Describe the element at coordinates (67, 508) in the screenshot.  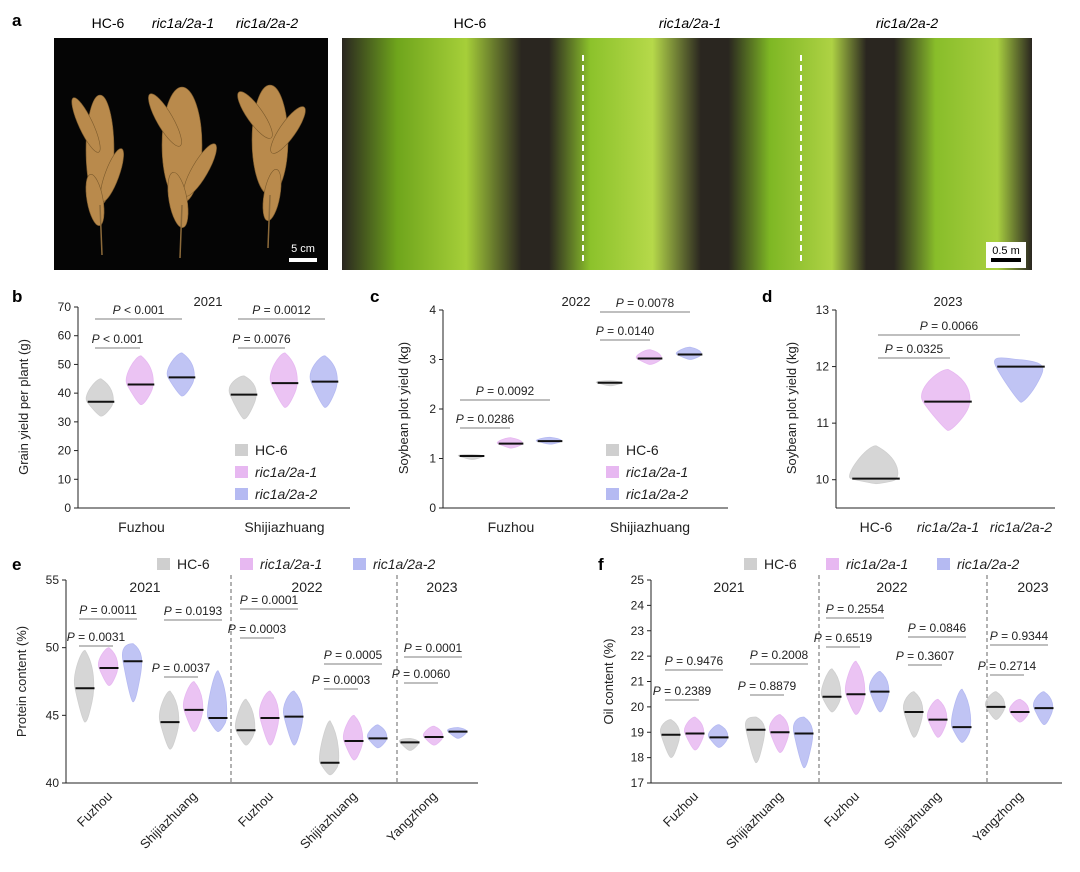
I see `y-tick-label: 0` at that location.